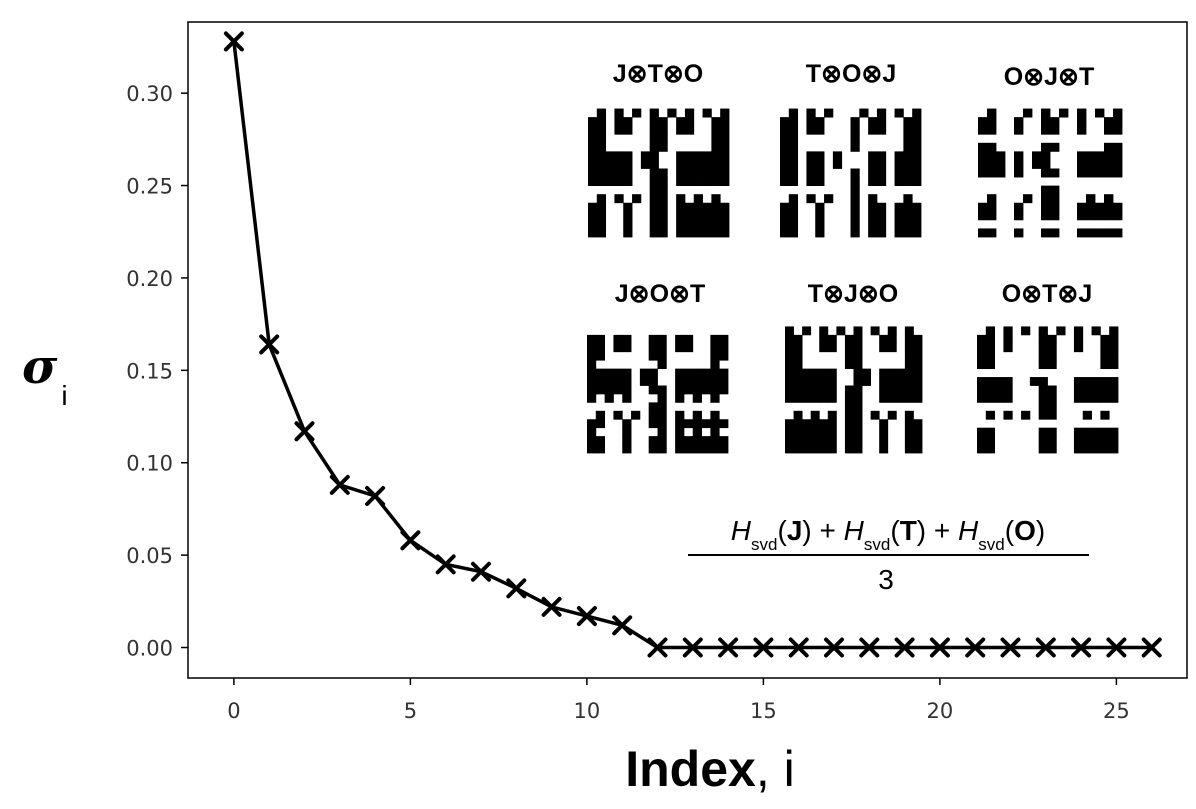  Describe the element at coordinates (853, 294) in the screenshot. I see `inset-title-tjo: T⊗J⊗O` at that location.